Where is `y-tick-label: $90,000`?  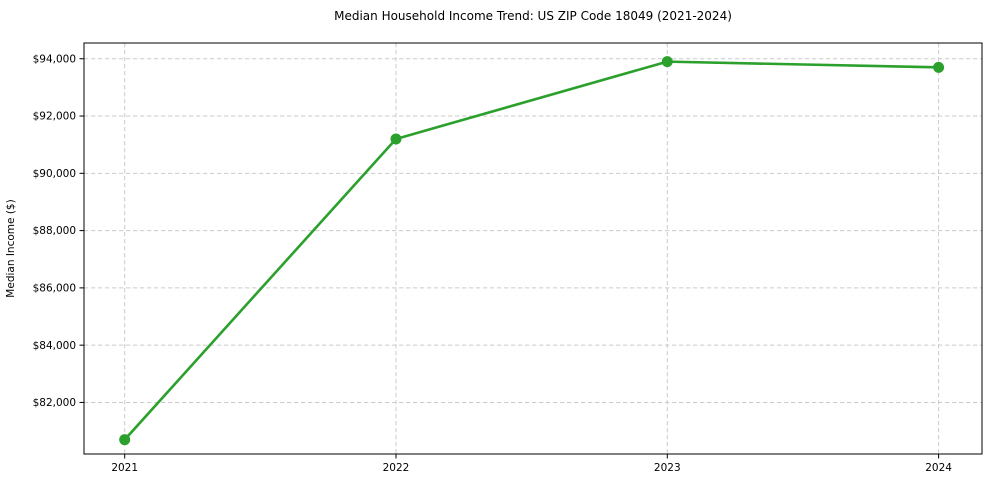 y-tick-label: $90,000 is located at coordinates (54, 174).